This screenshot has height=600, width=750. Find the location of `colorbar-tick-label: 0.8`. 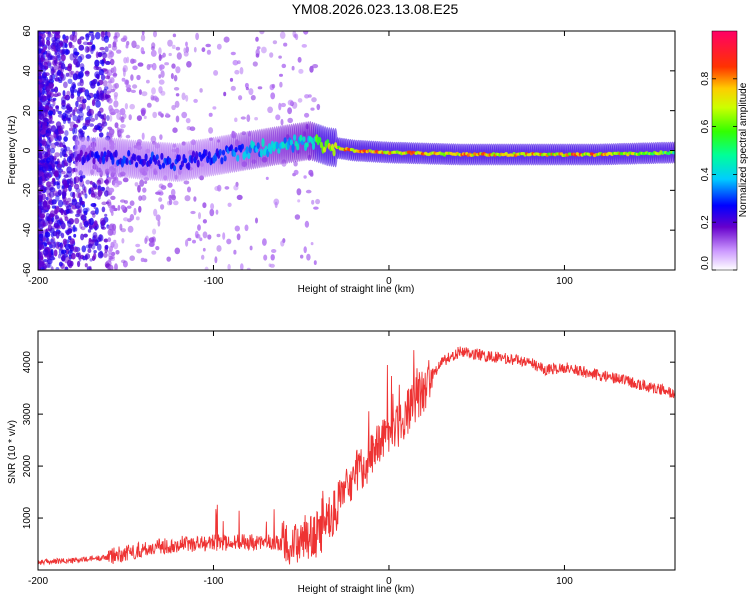

colorbar-tick-label: 0.8 is located at coordinates (705, 78).